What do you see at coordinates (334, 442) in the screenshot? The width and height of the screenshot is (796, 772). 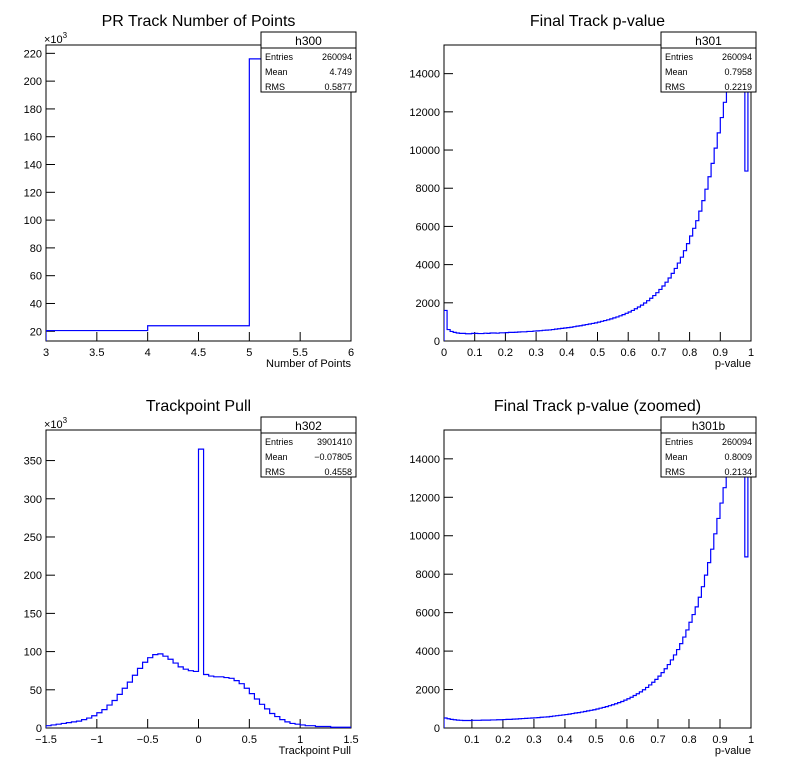 I see `stats-row-value: 3901410` at bounding box center [334, 442].